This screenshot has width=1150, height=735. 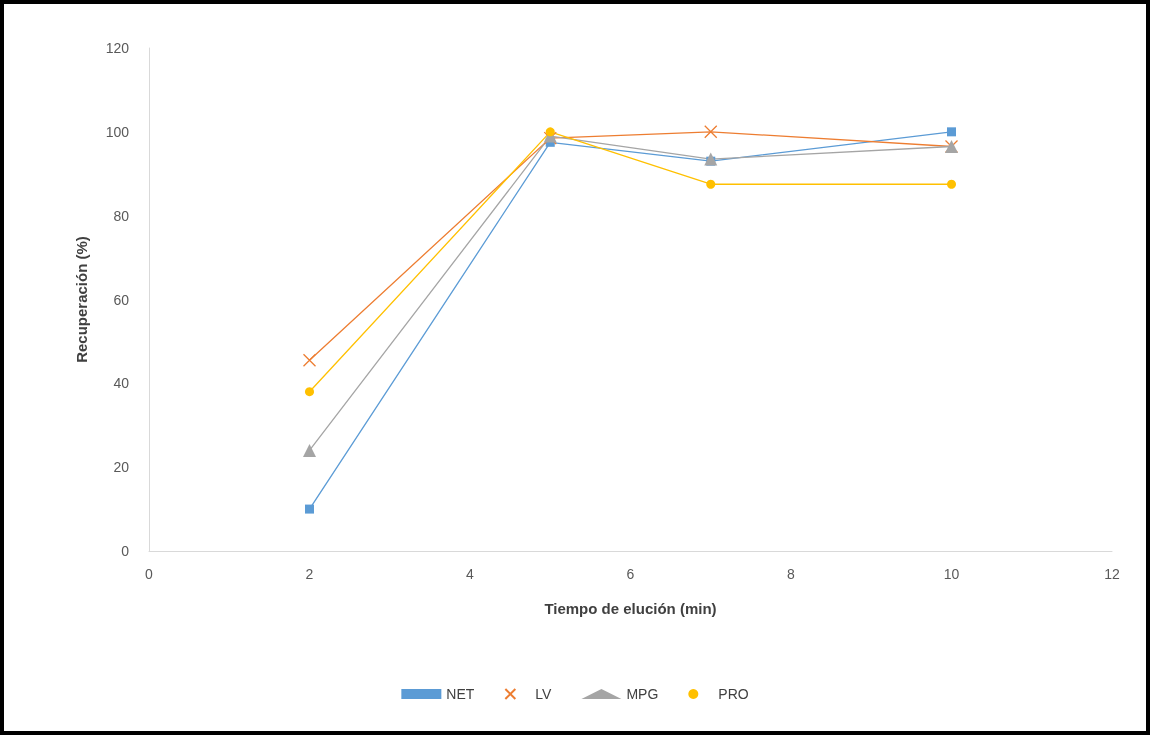 What do you see at coordinates (1112, 574) in the screenshot?
I see `x-tick-label: 12` at bounding box center [1112, 574].